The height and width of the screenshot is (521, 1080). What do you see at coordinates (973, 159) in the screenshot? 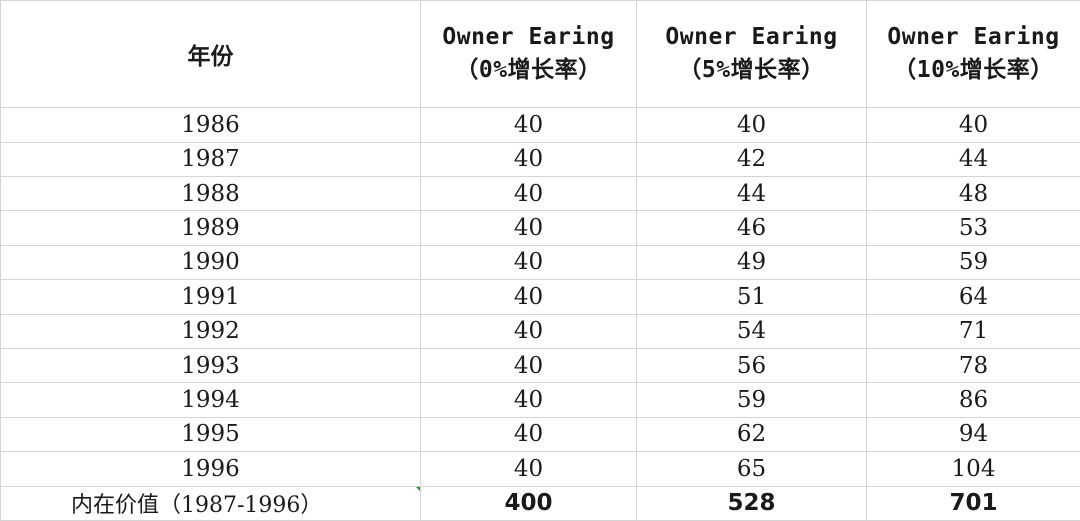
I see `cell-growth-10: 44` at bounding box center [973, 159].